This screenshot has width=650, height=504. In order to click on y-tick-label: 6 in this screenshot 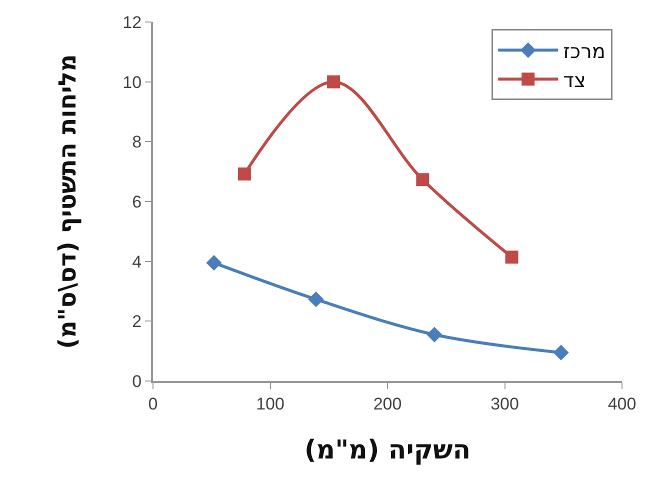, I will do `click(137, 202)`.